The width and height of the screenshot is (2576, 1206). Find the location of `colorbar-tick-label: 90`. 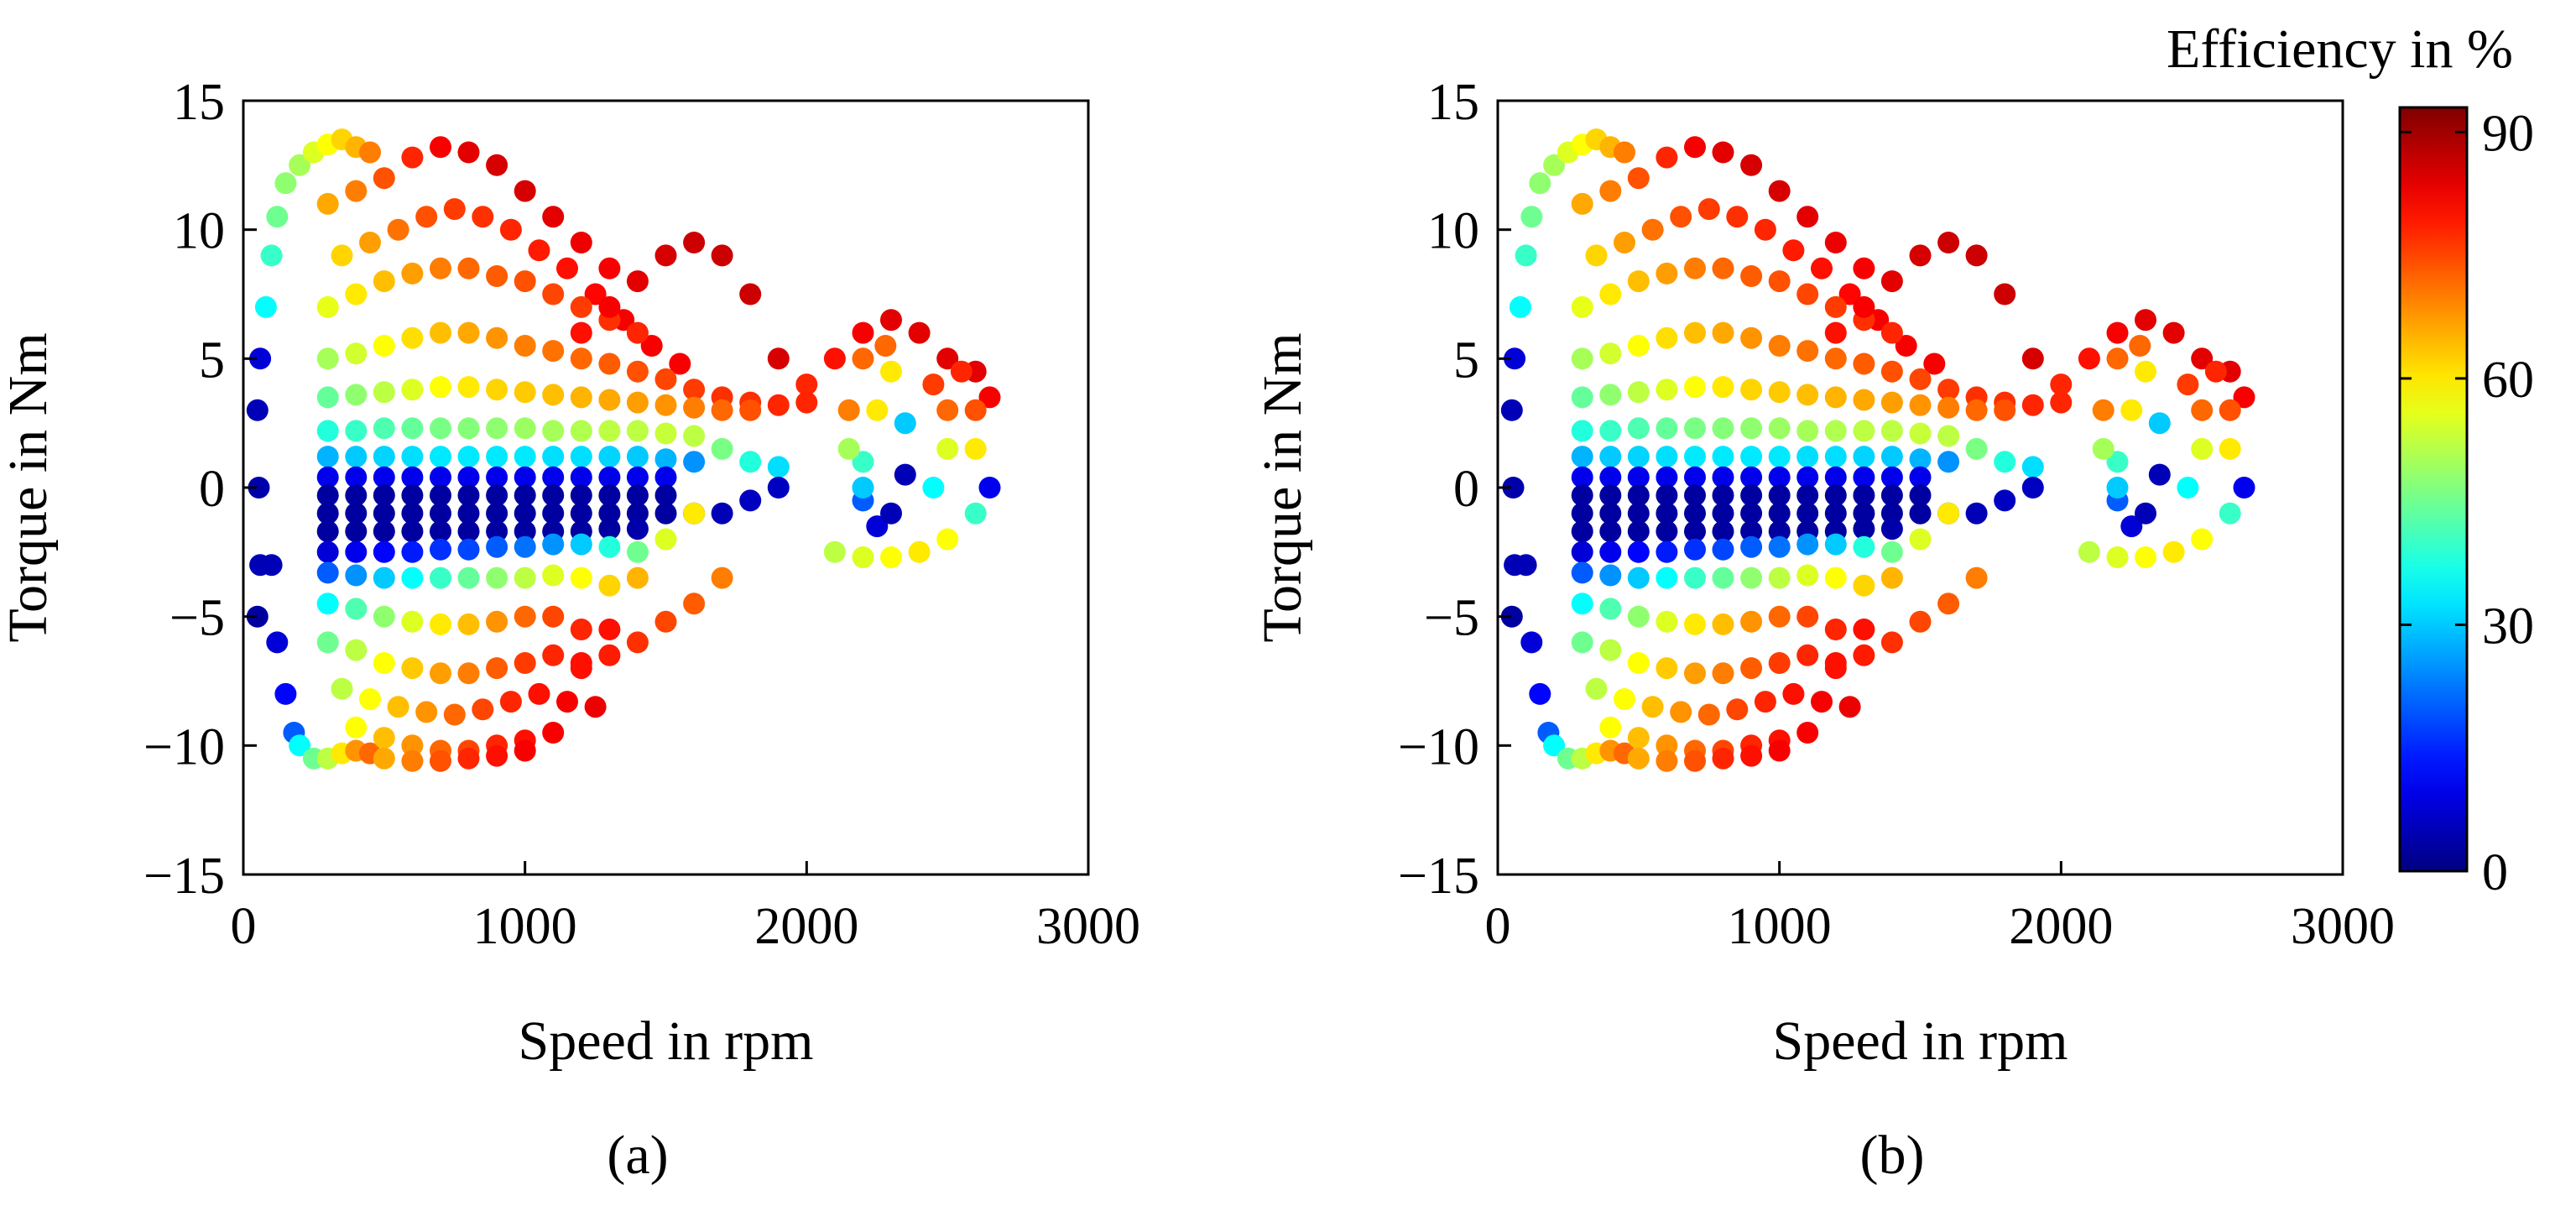

colorbar-tick-label: 90 is located at coordinates (2508, 133).